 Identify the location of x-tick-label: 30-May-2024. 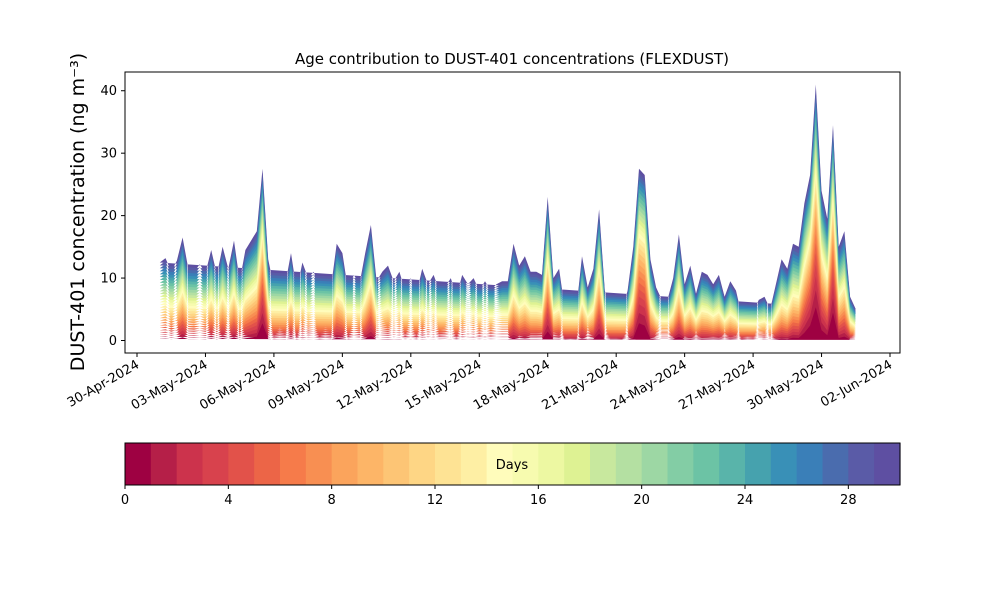
(786, 385).